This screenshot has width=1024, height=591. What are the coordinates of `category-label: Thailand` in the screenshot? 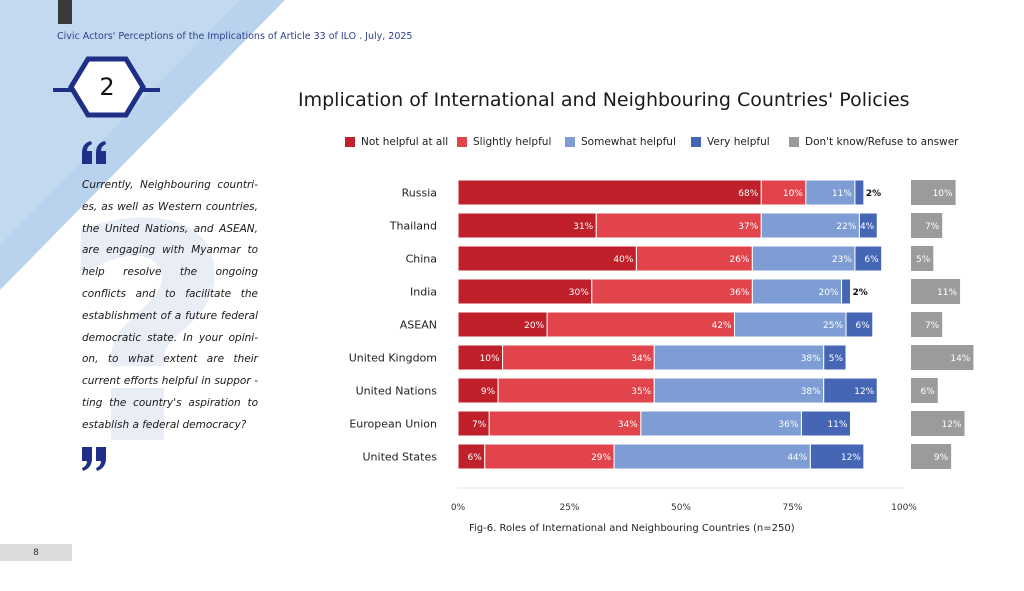 It's located at (413, 226).